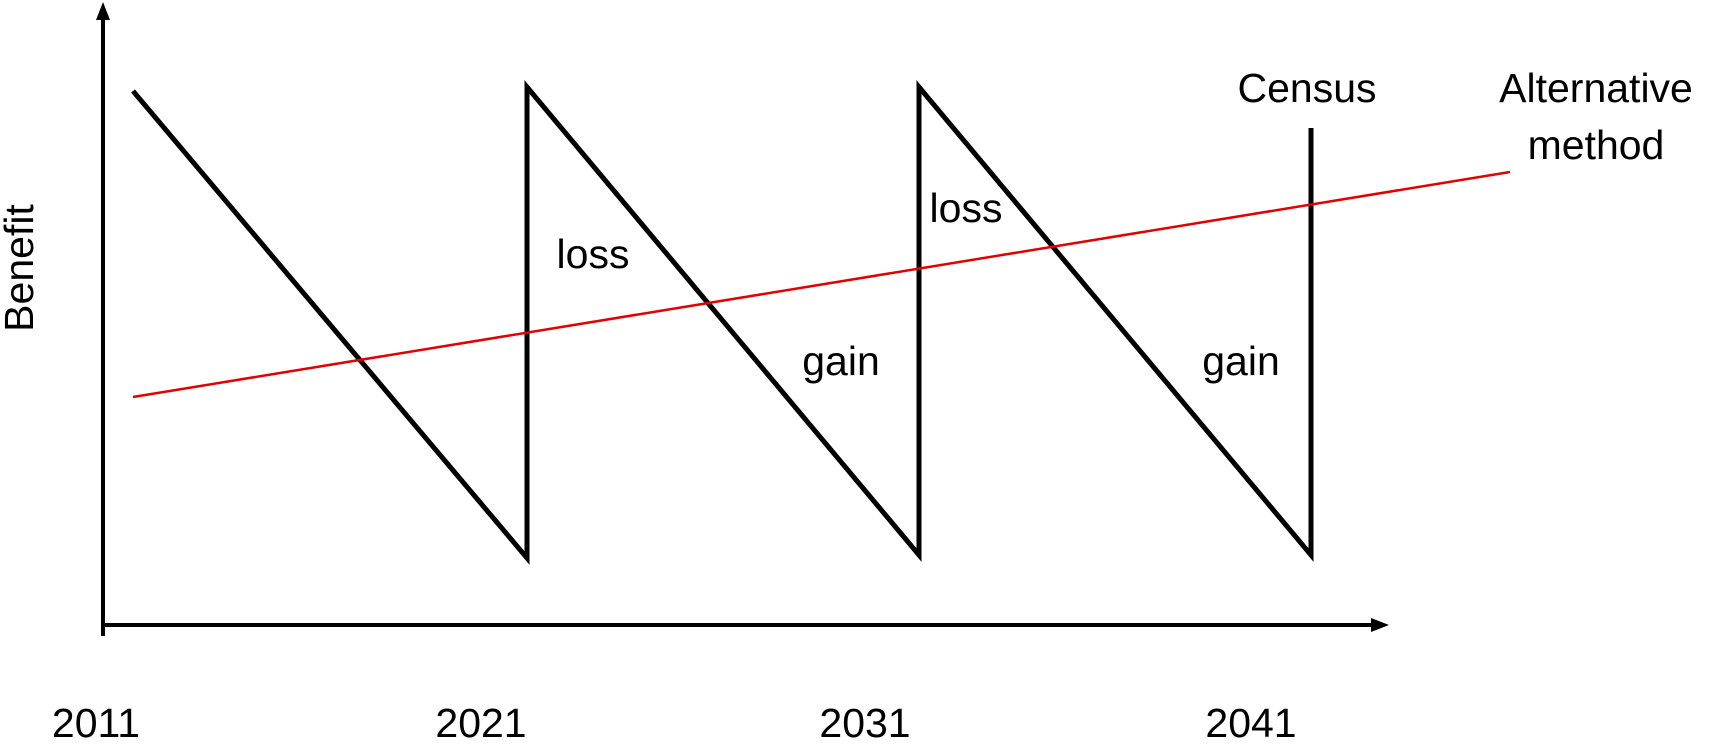 The width and height of the screenshot is (1713, 750). I want to click on x-label: 2011, so click(96, 723).